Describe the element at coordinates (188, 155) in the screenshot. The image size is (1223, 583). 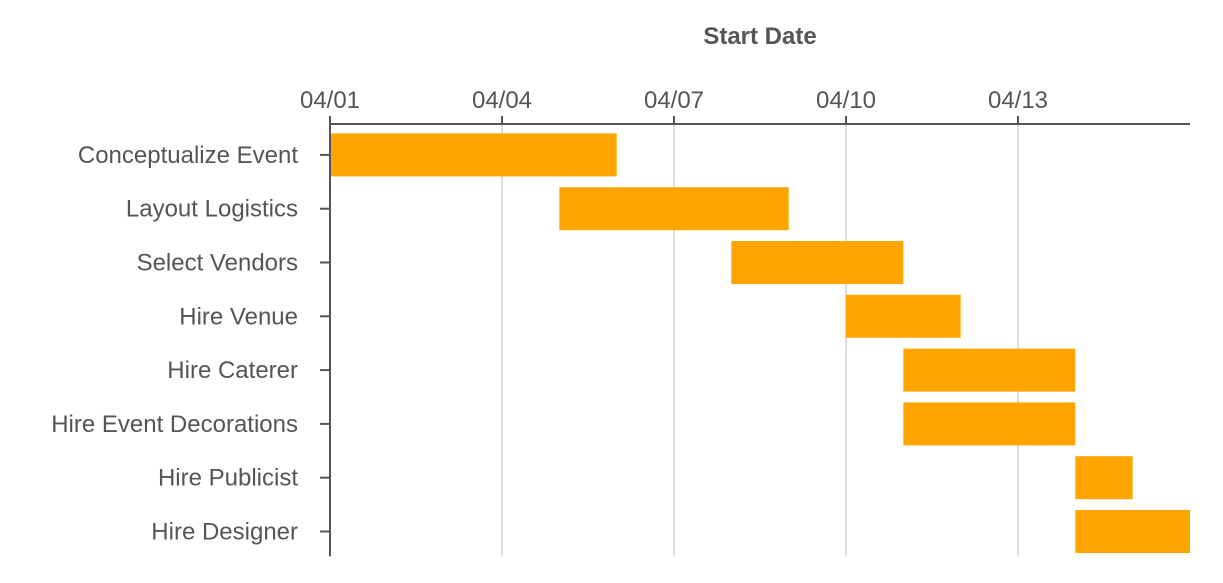
I see `task-label-0: Conceptualize Event` at that location.